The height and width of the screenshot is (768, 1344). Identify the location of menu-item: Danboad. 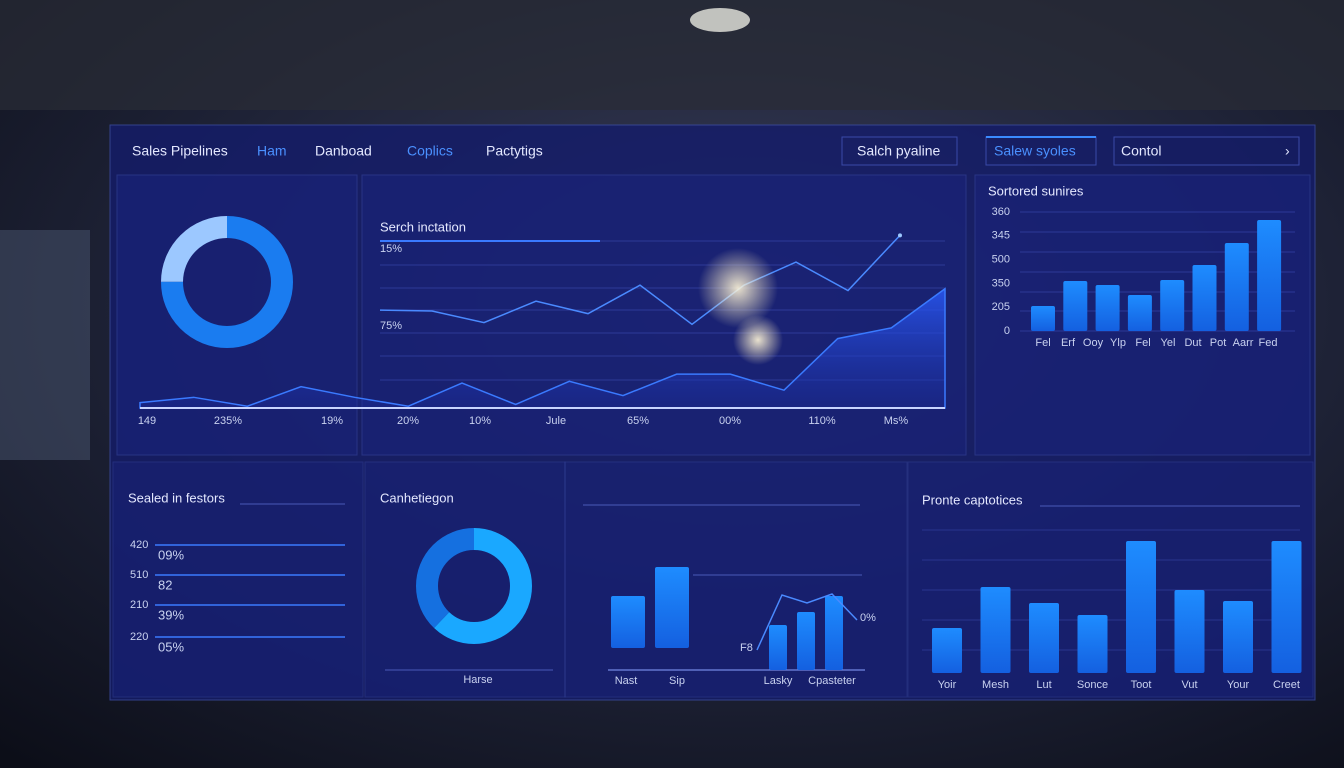
(343, 151).